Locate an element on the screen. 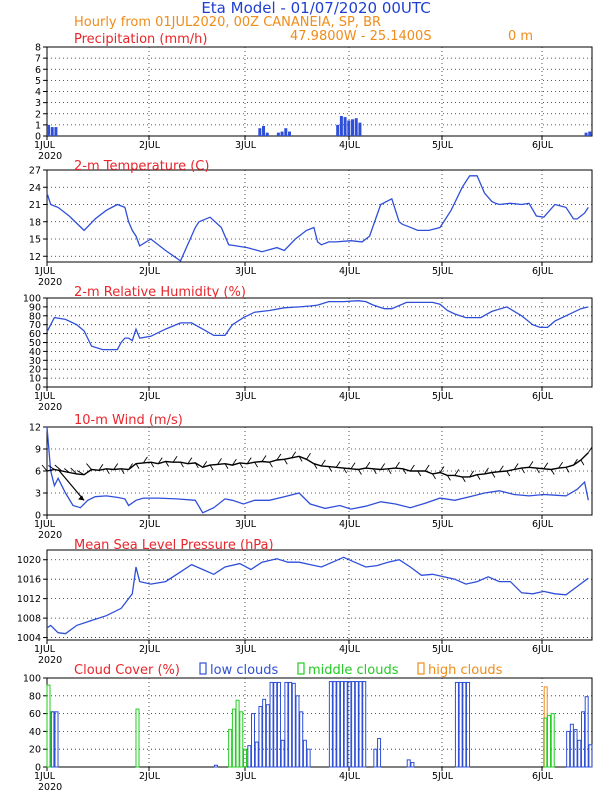 The height and width of the screenshot is (792, 612). x-tick-label: 4JUL is located at coordinates (350, 145).